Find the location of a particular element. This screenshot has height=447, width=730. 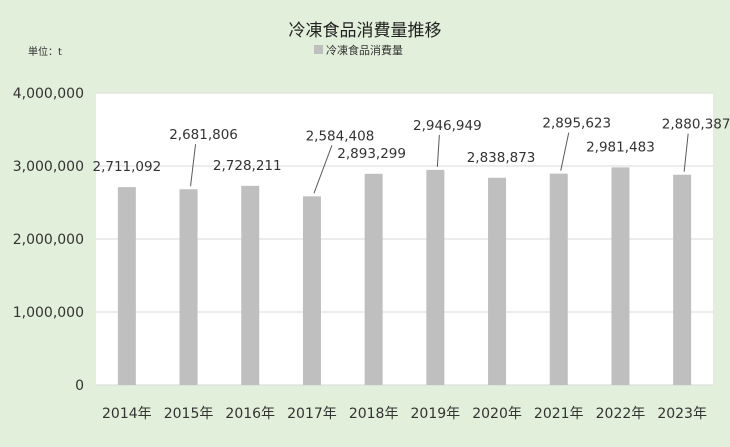

x-tick-label: 2022年 is located at coordinates (621, 414).